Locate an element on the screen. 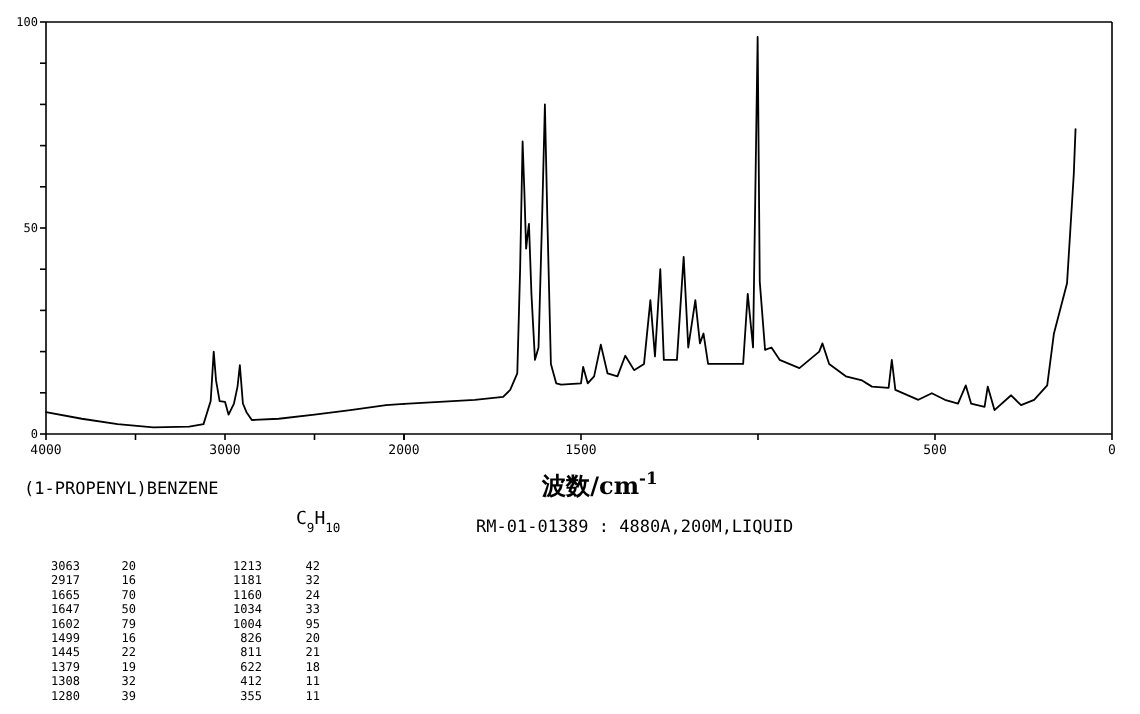 The image size is (1140, 714). x-axis-title: 波数/cm$^{-1}$ is located at coordinates (599, 484).